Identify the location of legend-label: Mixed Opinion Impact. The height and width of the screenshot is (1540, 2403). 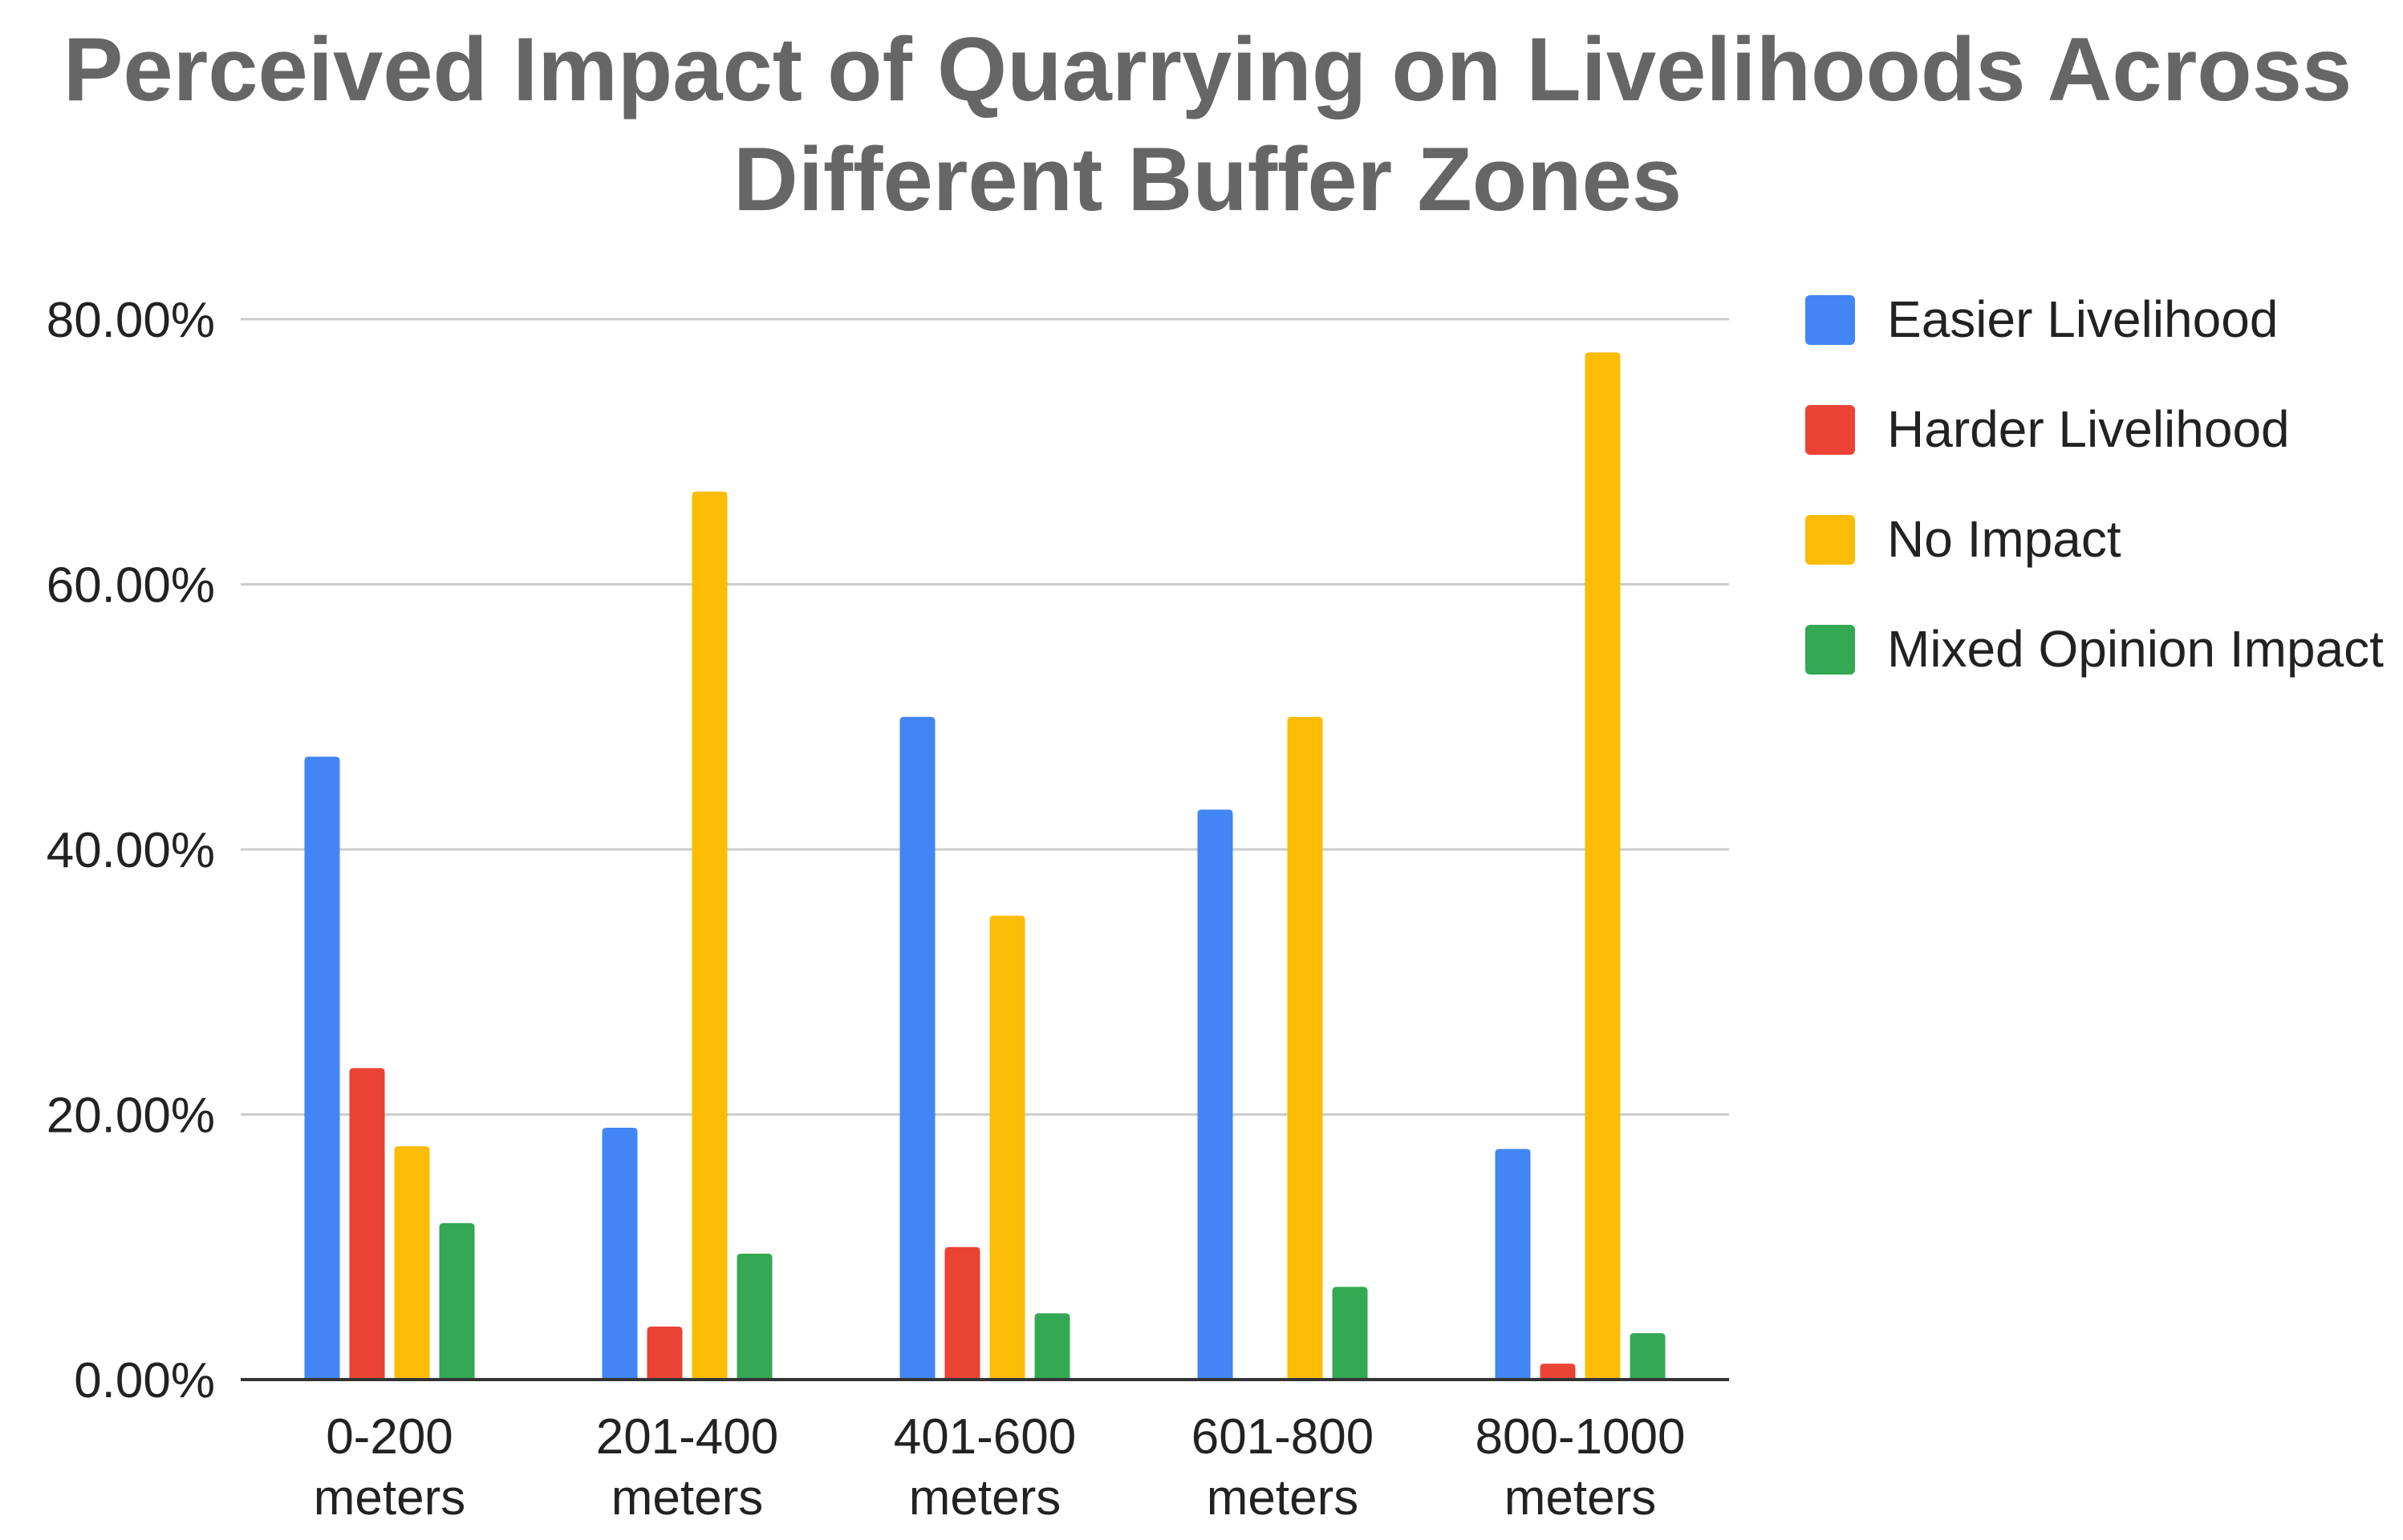
(2135, 649).